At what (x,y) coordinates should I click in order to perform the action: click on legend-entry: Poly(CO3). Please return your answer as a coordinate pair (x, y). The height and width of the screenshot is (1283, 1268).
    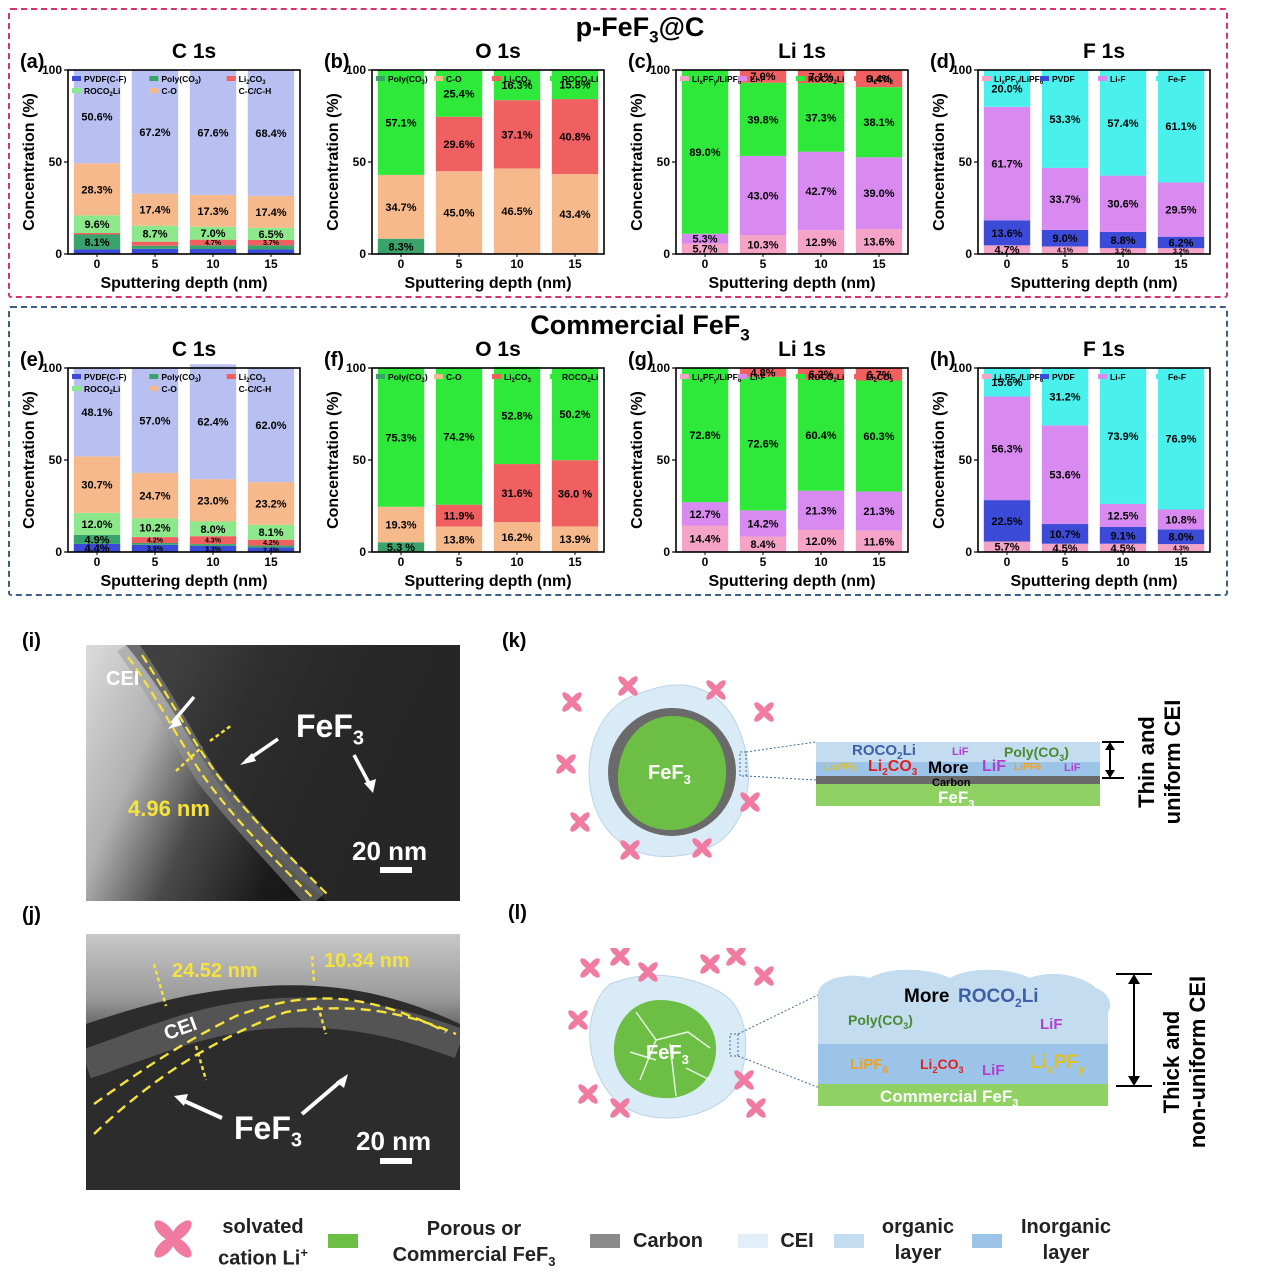
    Looking at the image, I should click on (181, 80).